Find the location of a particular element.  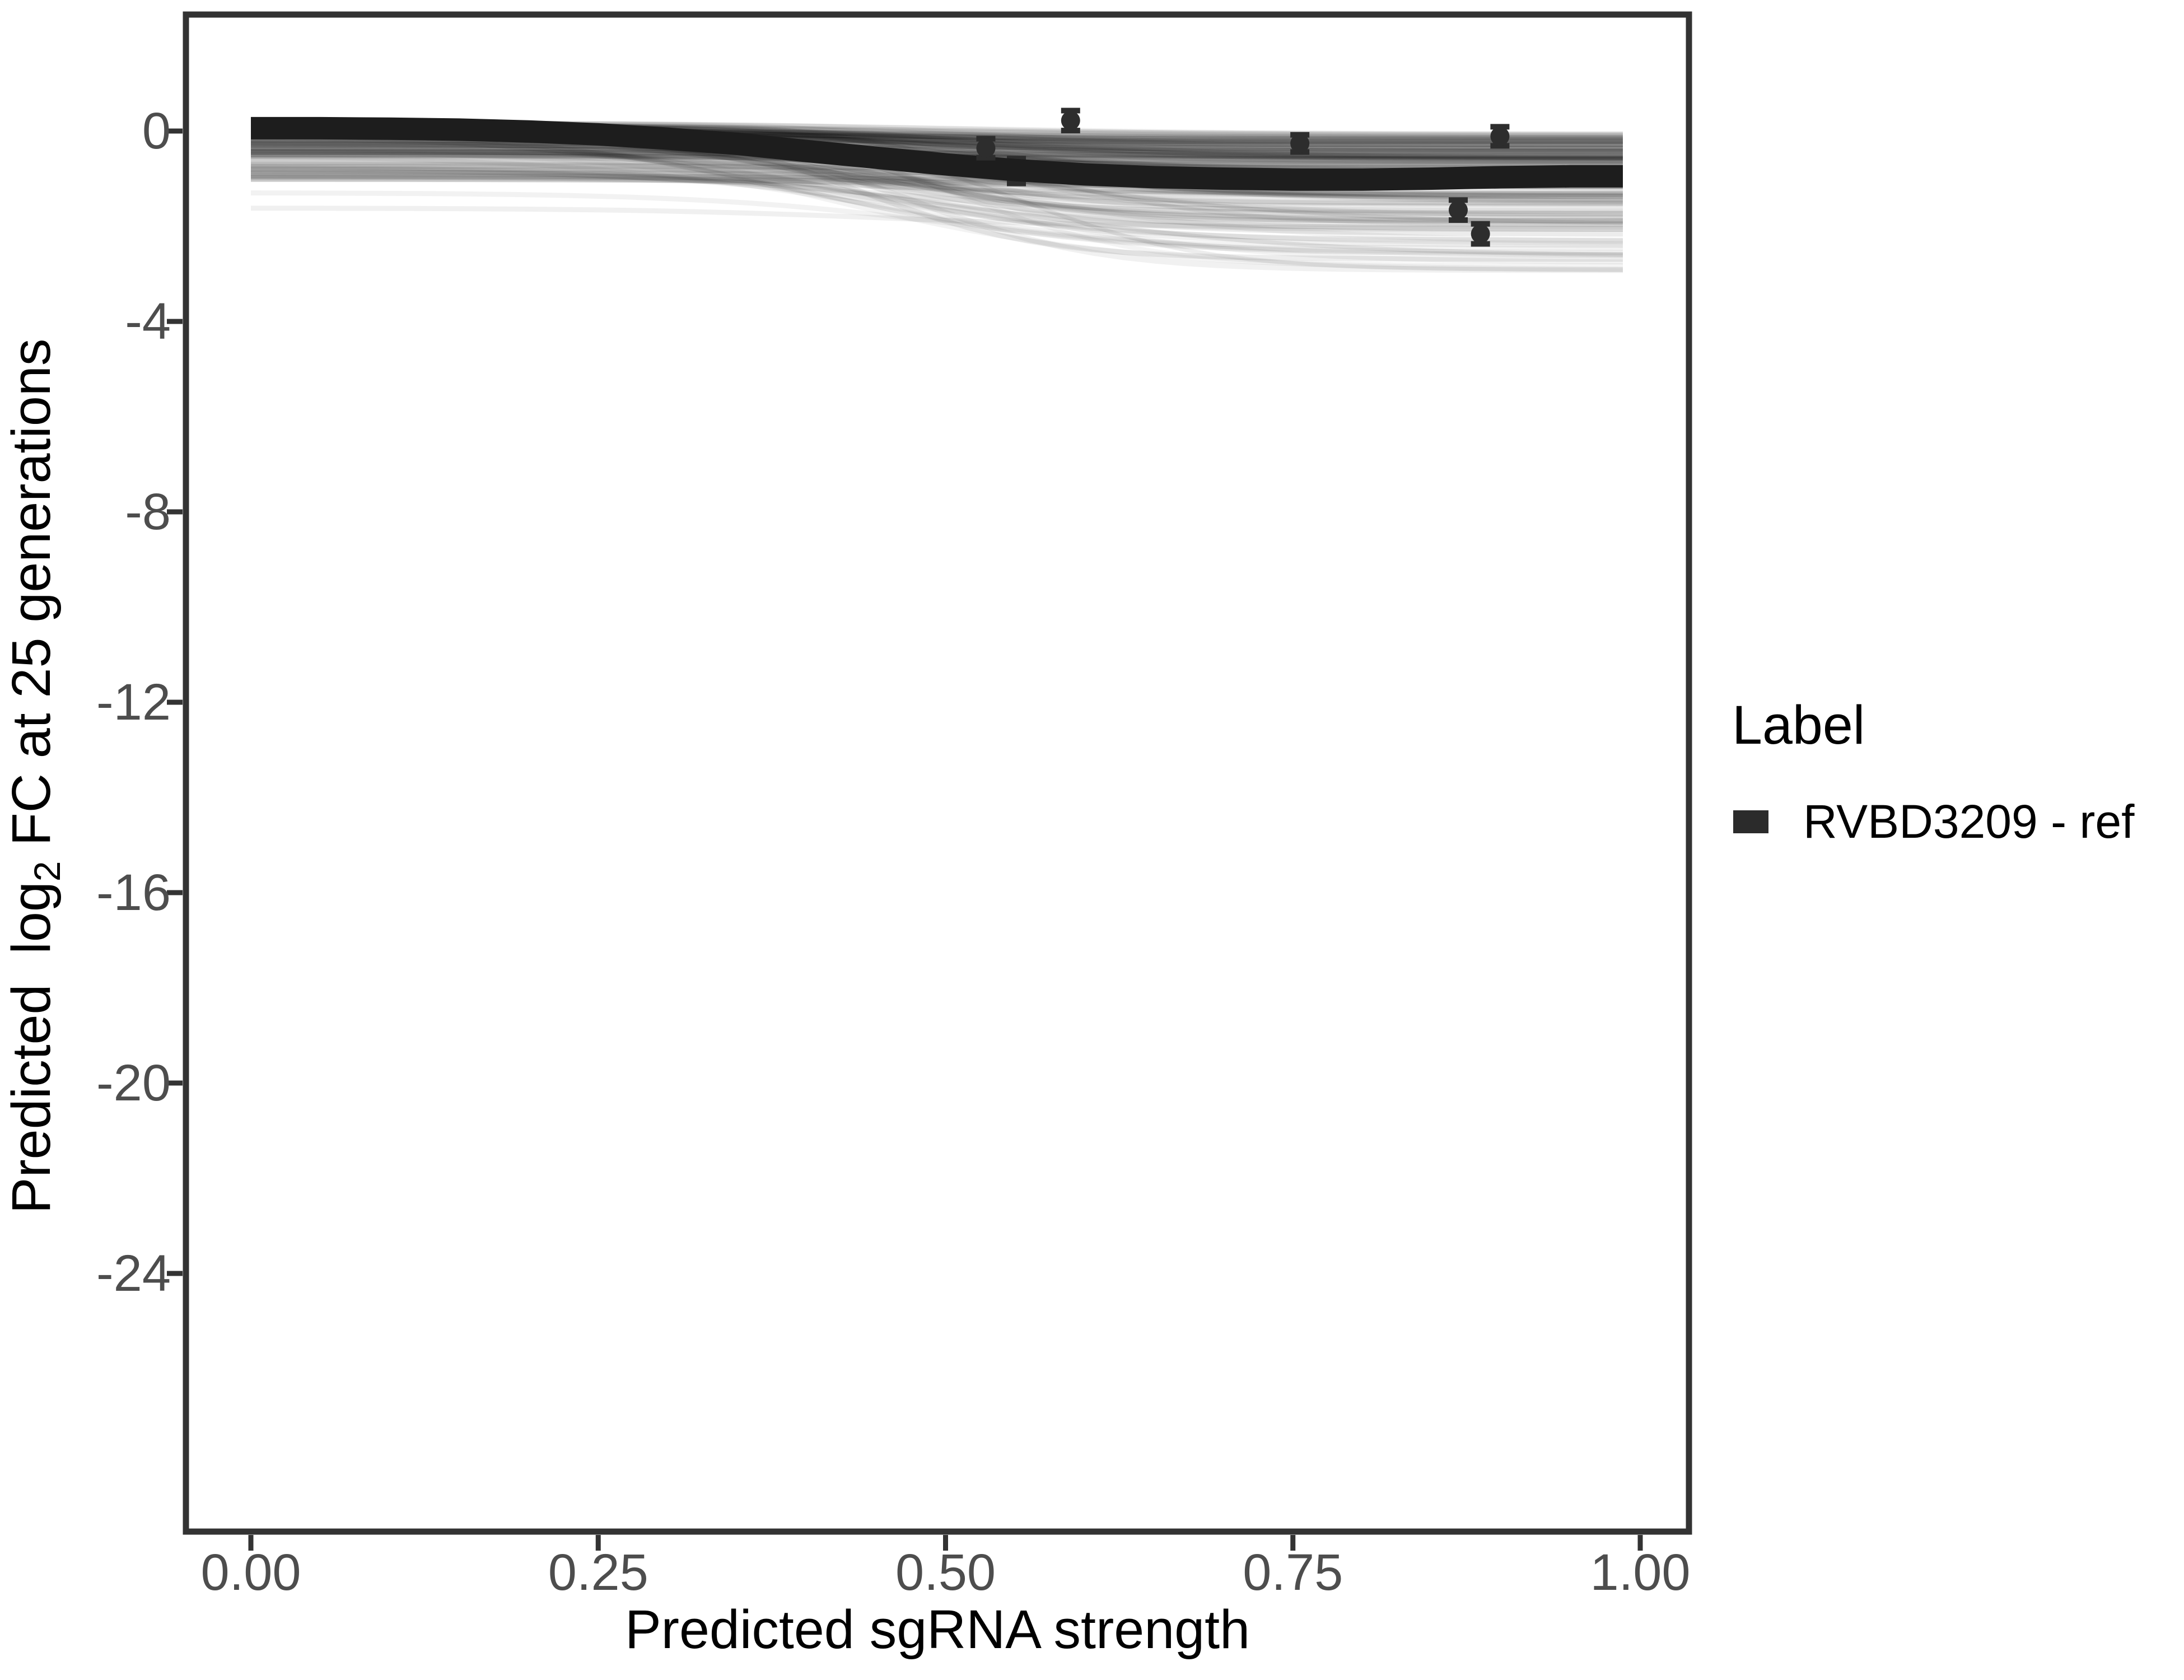

ref-line-layer is located at coordinates (937, 154).